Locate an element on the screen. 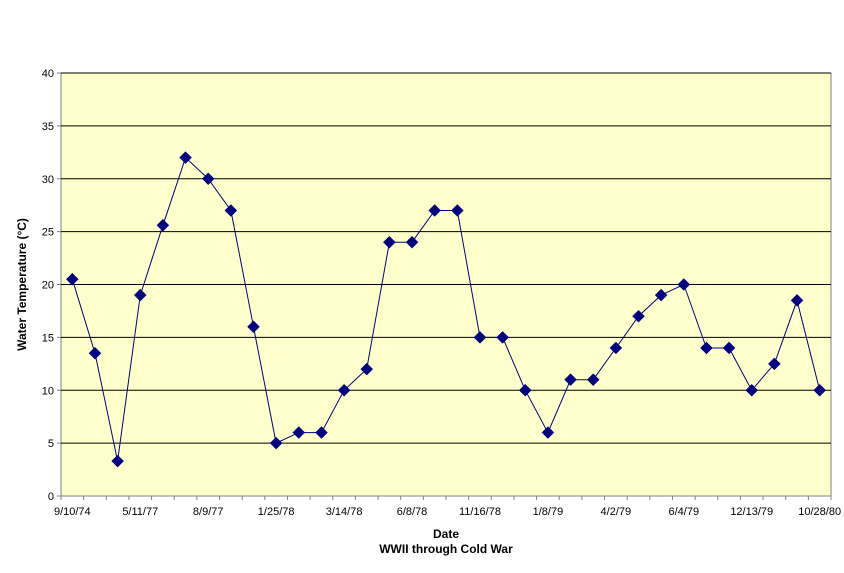 The width and height of the screenshot is (844, 573). x-tick-label: 12/13/79 is located at coordinates (751, 512).